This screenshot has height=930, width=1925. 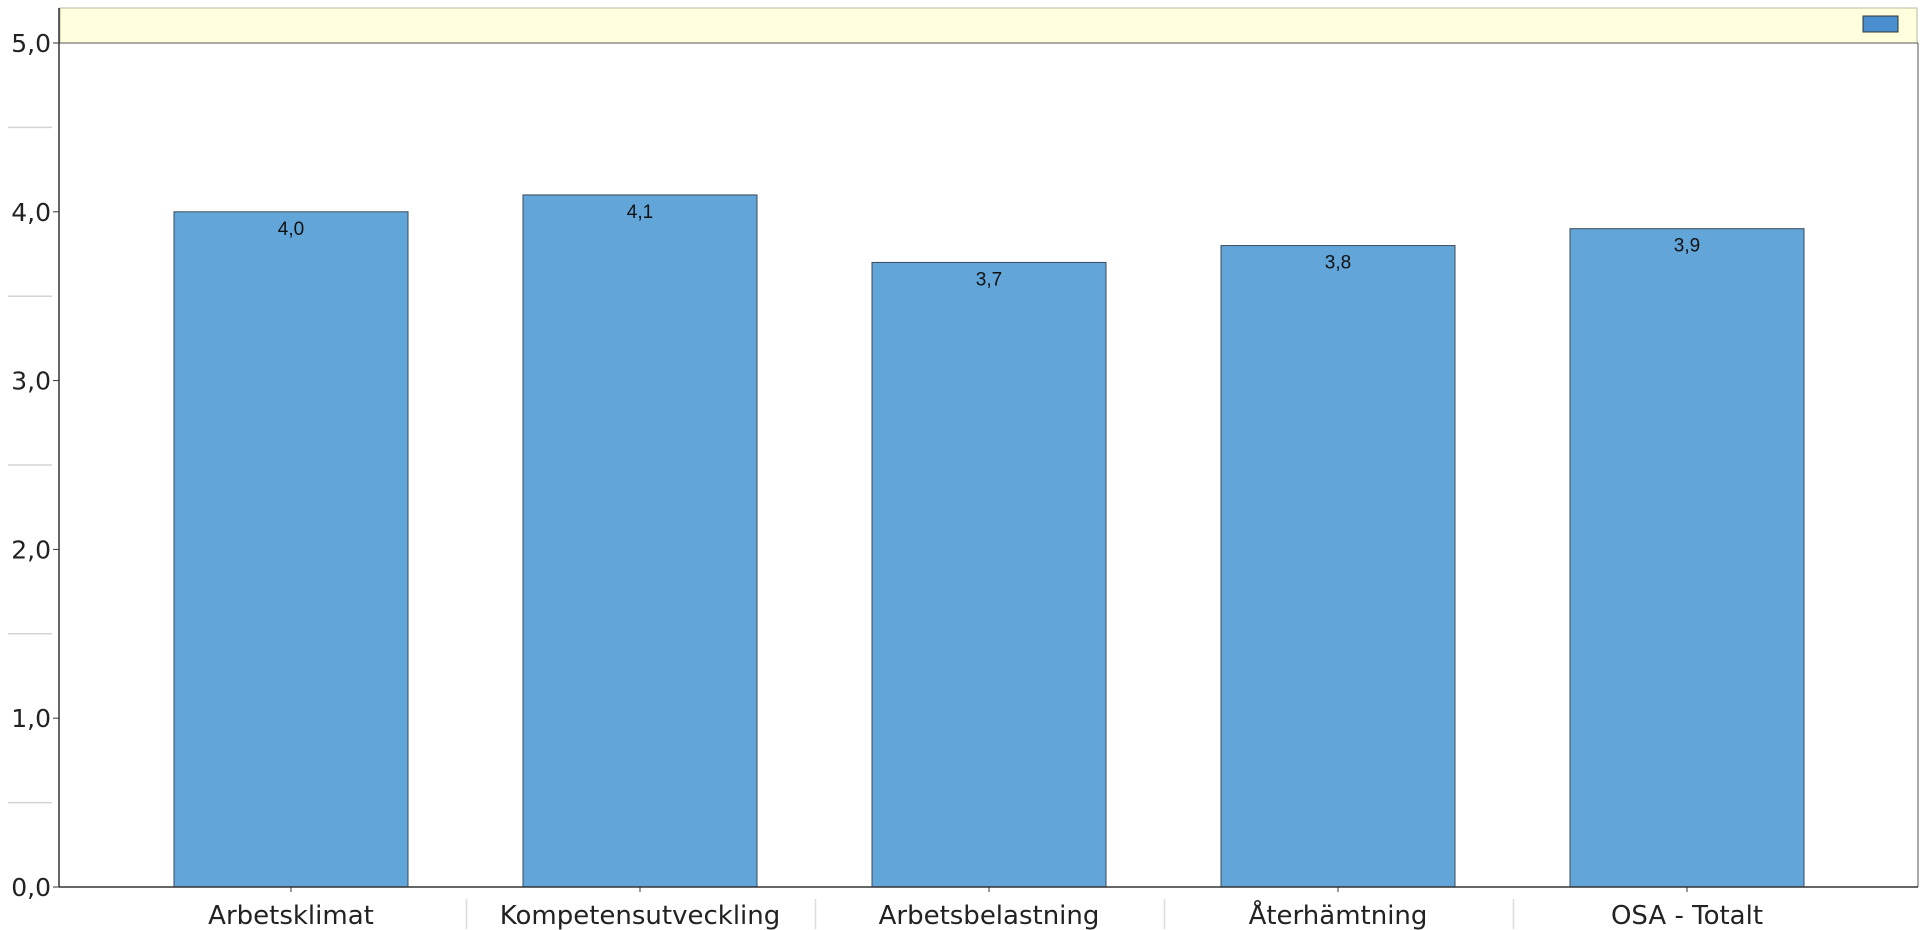 What do you see at coordinates (640, 212) in the screenshot?
I see `data-label: 4,1` at bounding box center [640, 212].